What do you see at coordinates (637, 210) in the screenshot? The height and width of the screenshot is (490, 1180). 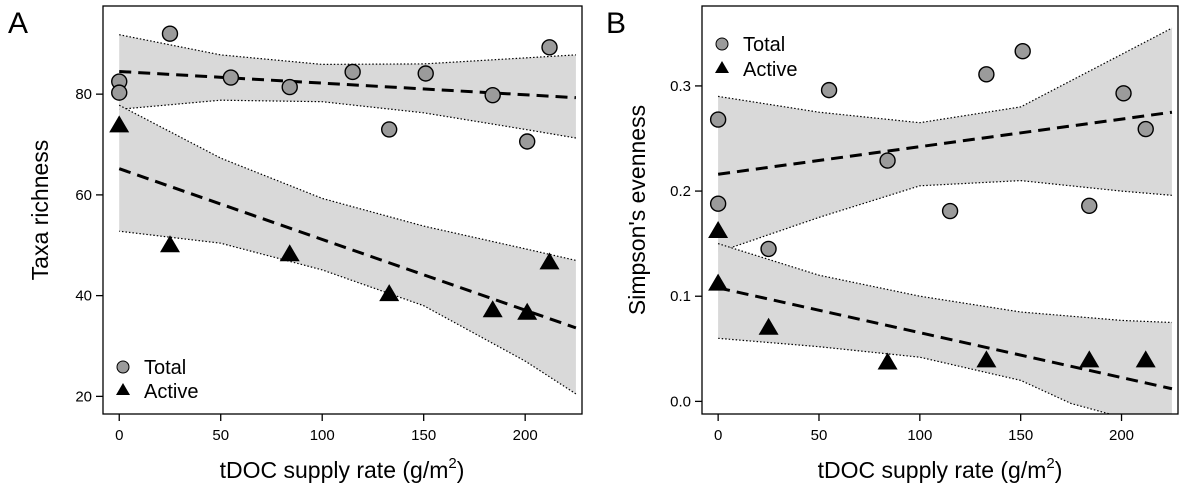 I see `panel-b-y-axis-title: Simpson's evenness` at bounding box center [637, 210].